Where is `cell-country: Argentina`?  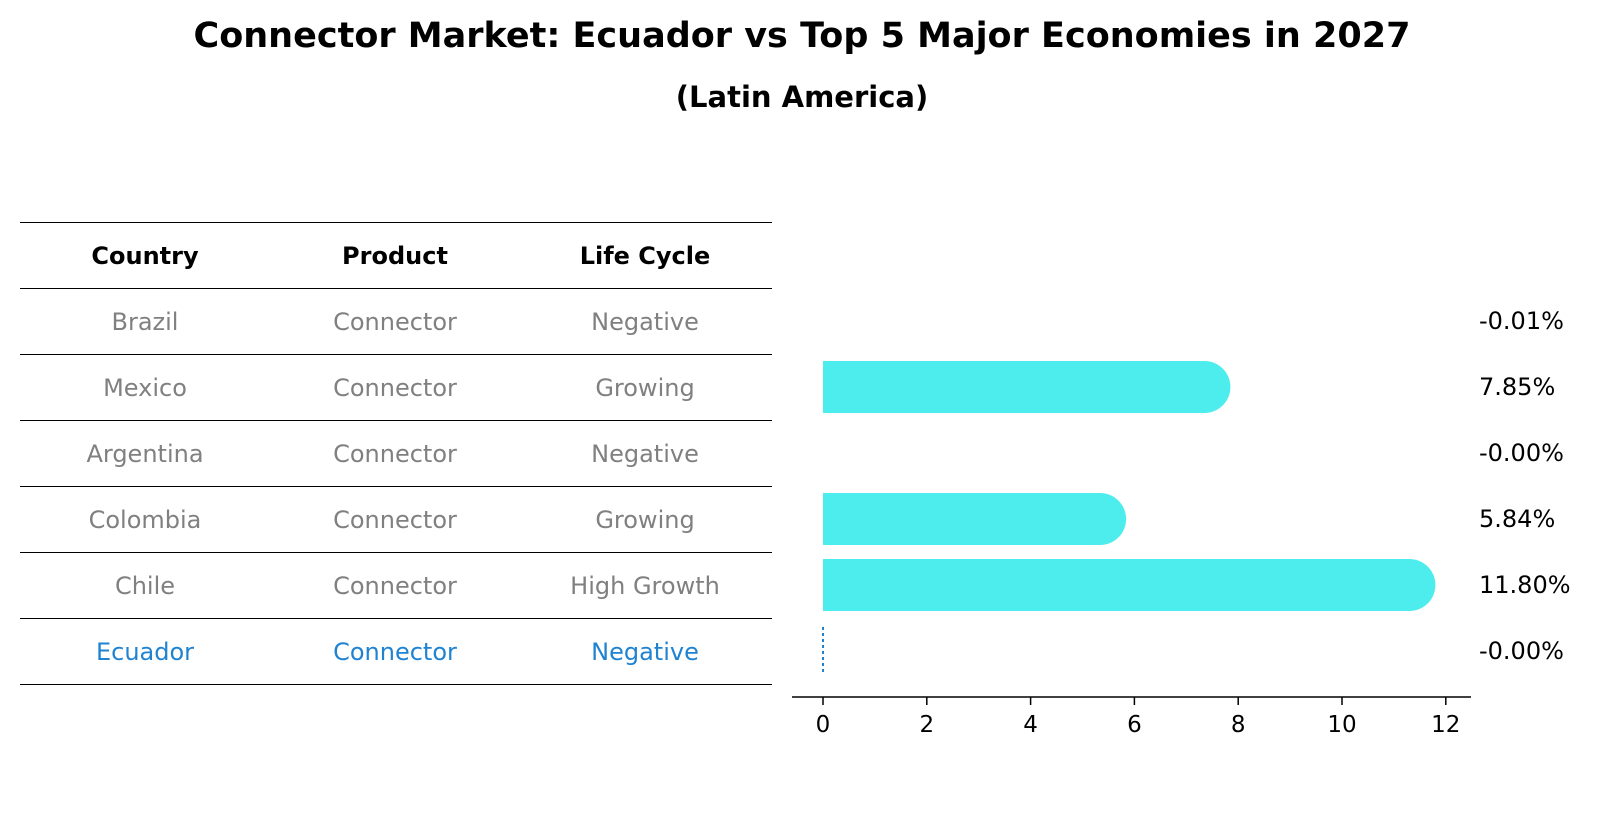 cell-country: Argentina is located at coordinates (145, 453).